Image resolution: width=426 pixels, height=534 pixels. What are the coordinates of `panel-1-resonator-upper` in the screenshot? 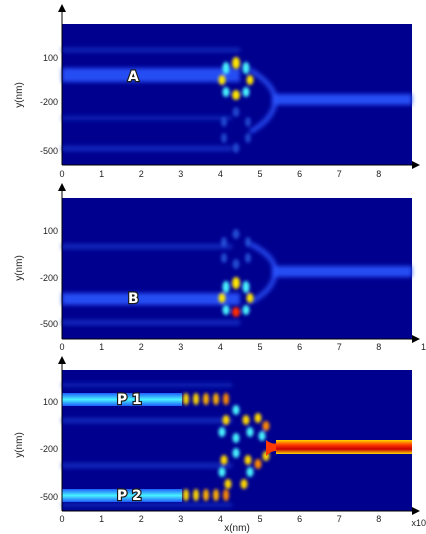 It's located at (236, 78).